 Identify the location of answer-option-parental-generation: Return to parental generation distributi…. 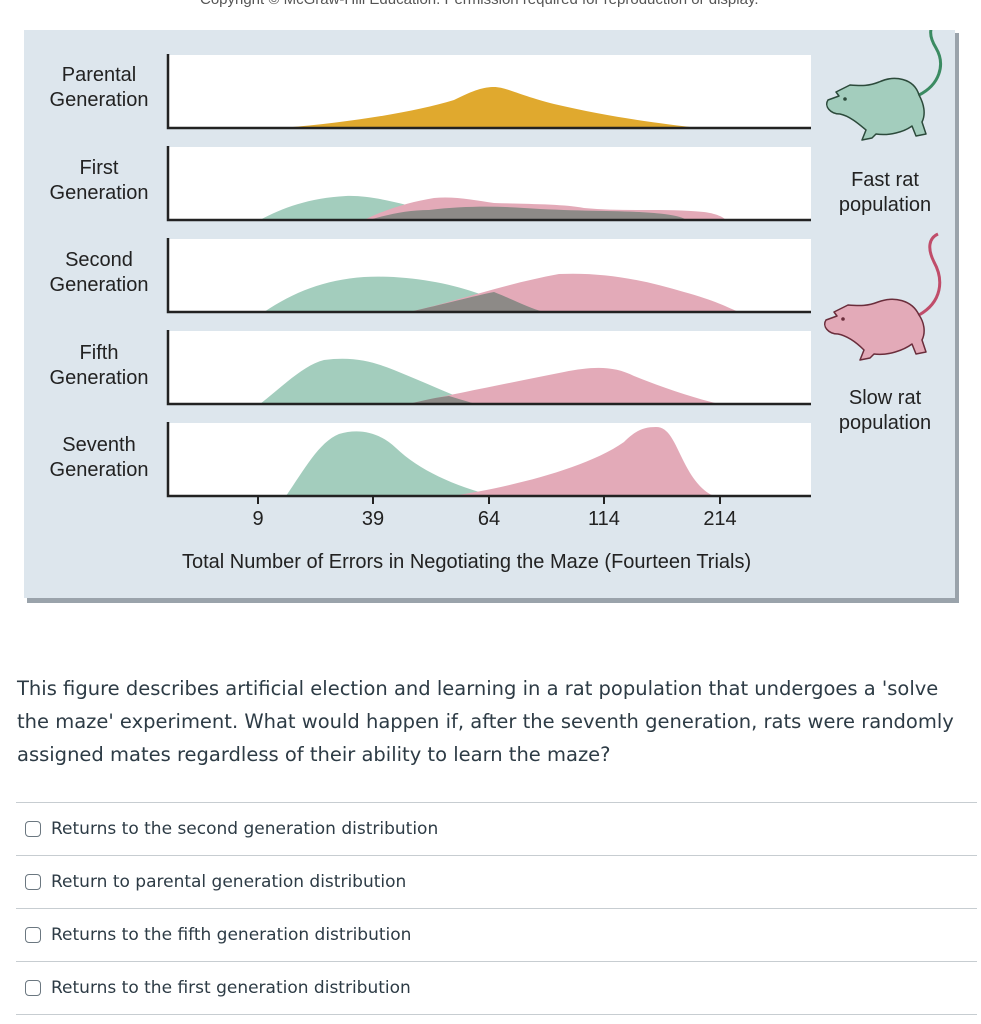
(496, 882).